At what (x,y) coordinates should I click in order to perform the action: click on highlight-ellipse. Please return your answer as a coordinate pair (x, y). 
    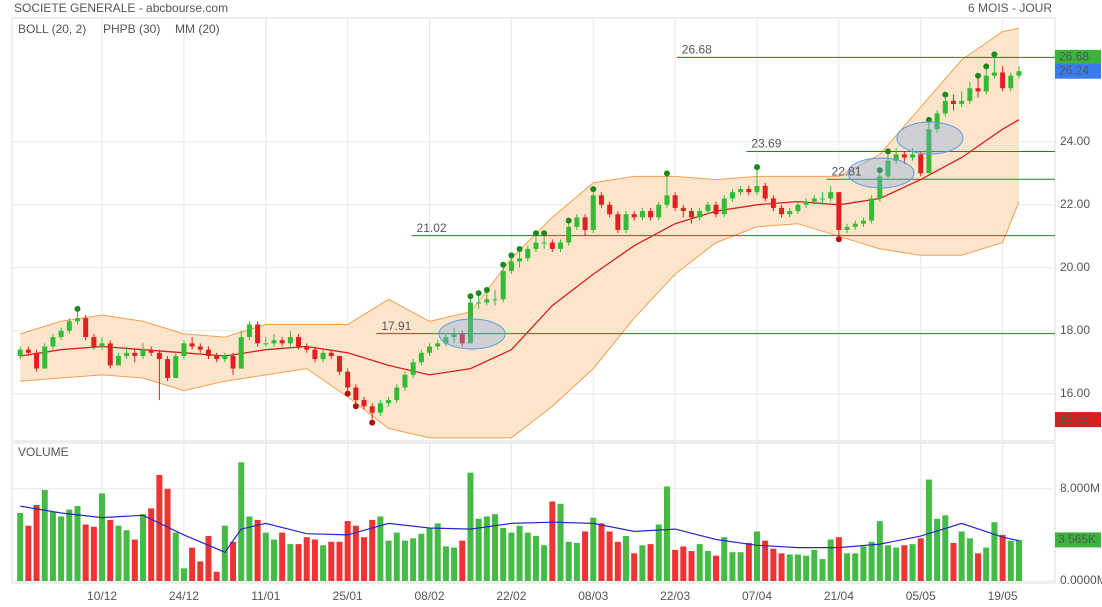
    Looking at the image, I should click on (881, 173).